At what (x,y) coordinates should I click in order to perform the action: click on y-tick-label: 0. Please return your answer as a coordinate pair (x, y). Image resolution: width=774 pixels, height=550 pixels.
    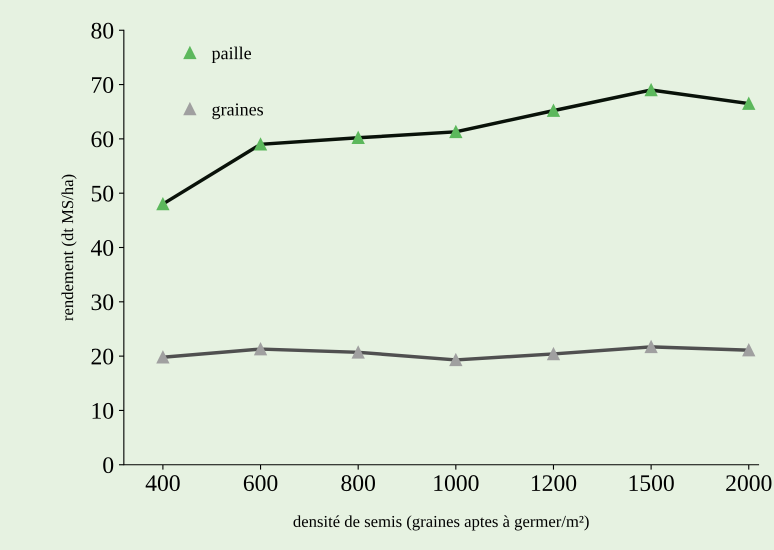
    Looking at the image, I should click on (108, 465).